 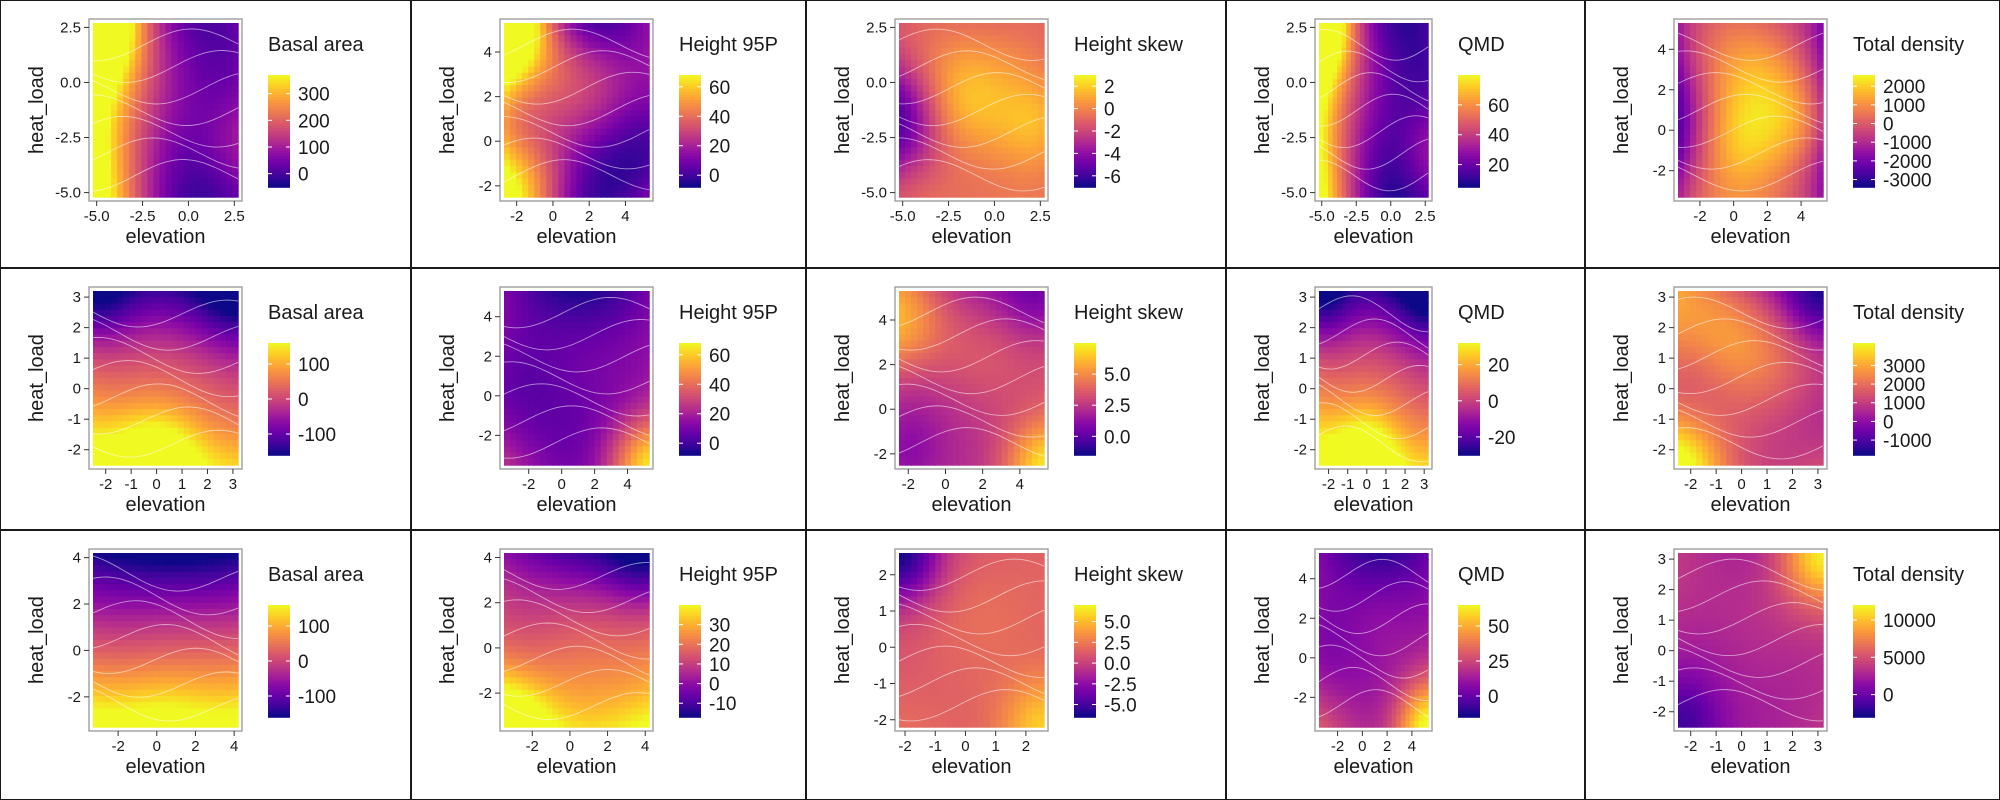 I want to click on x-tick-label: 1, so click(x=182, y=484).